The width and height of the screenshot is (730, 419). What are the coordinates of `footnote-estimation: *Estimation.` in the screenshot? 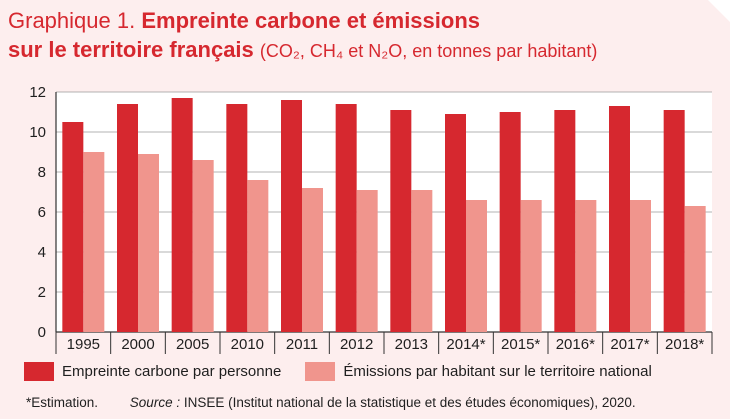 It's located at (62, 402).